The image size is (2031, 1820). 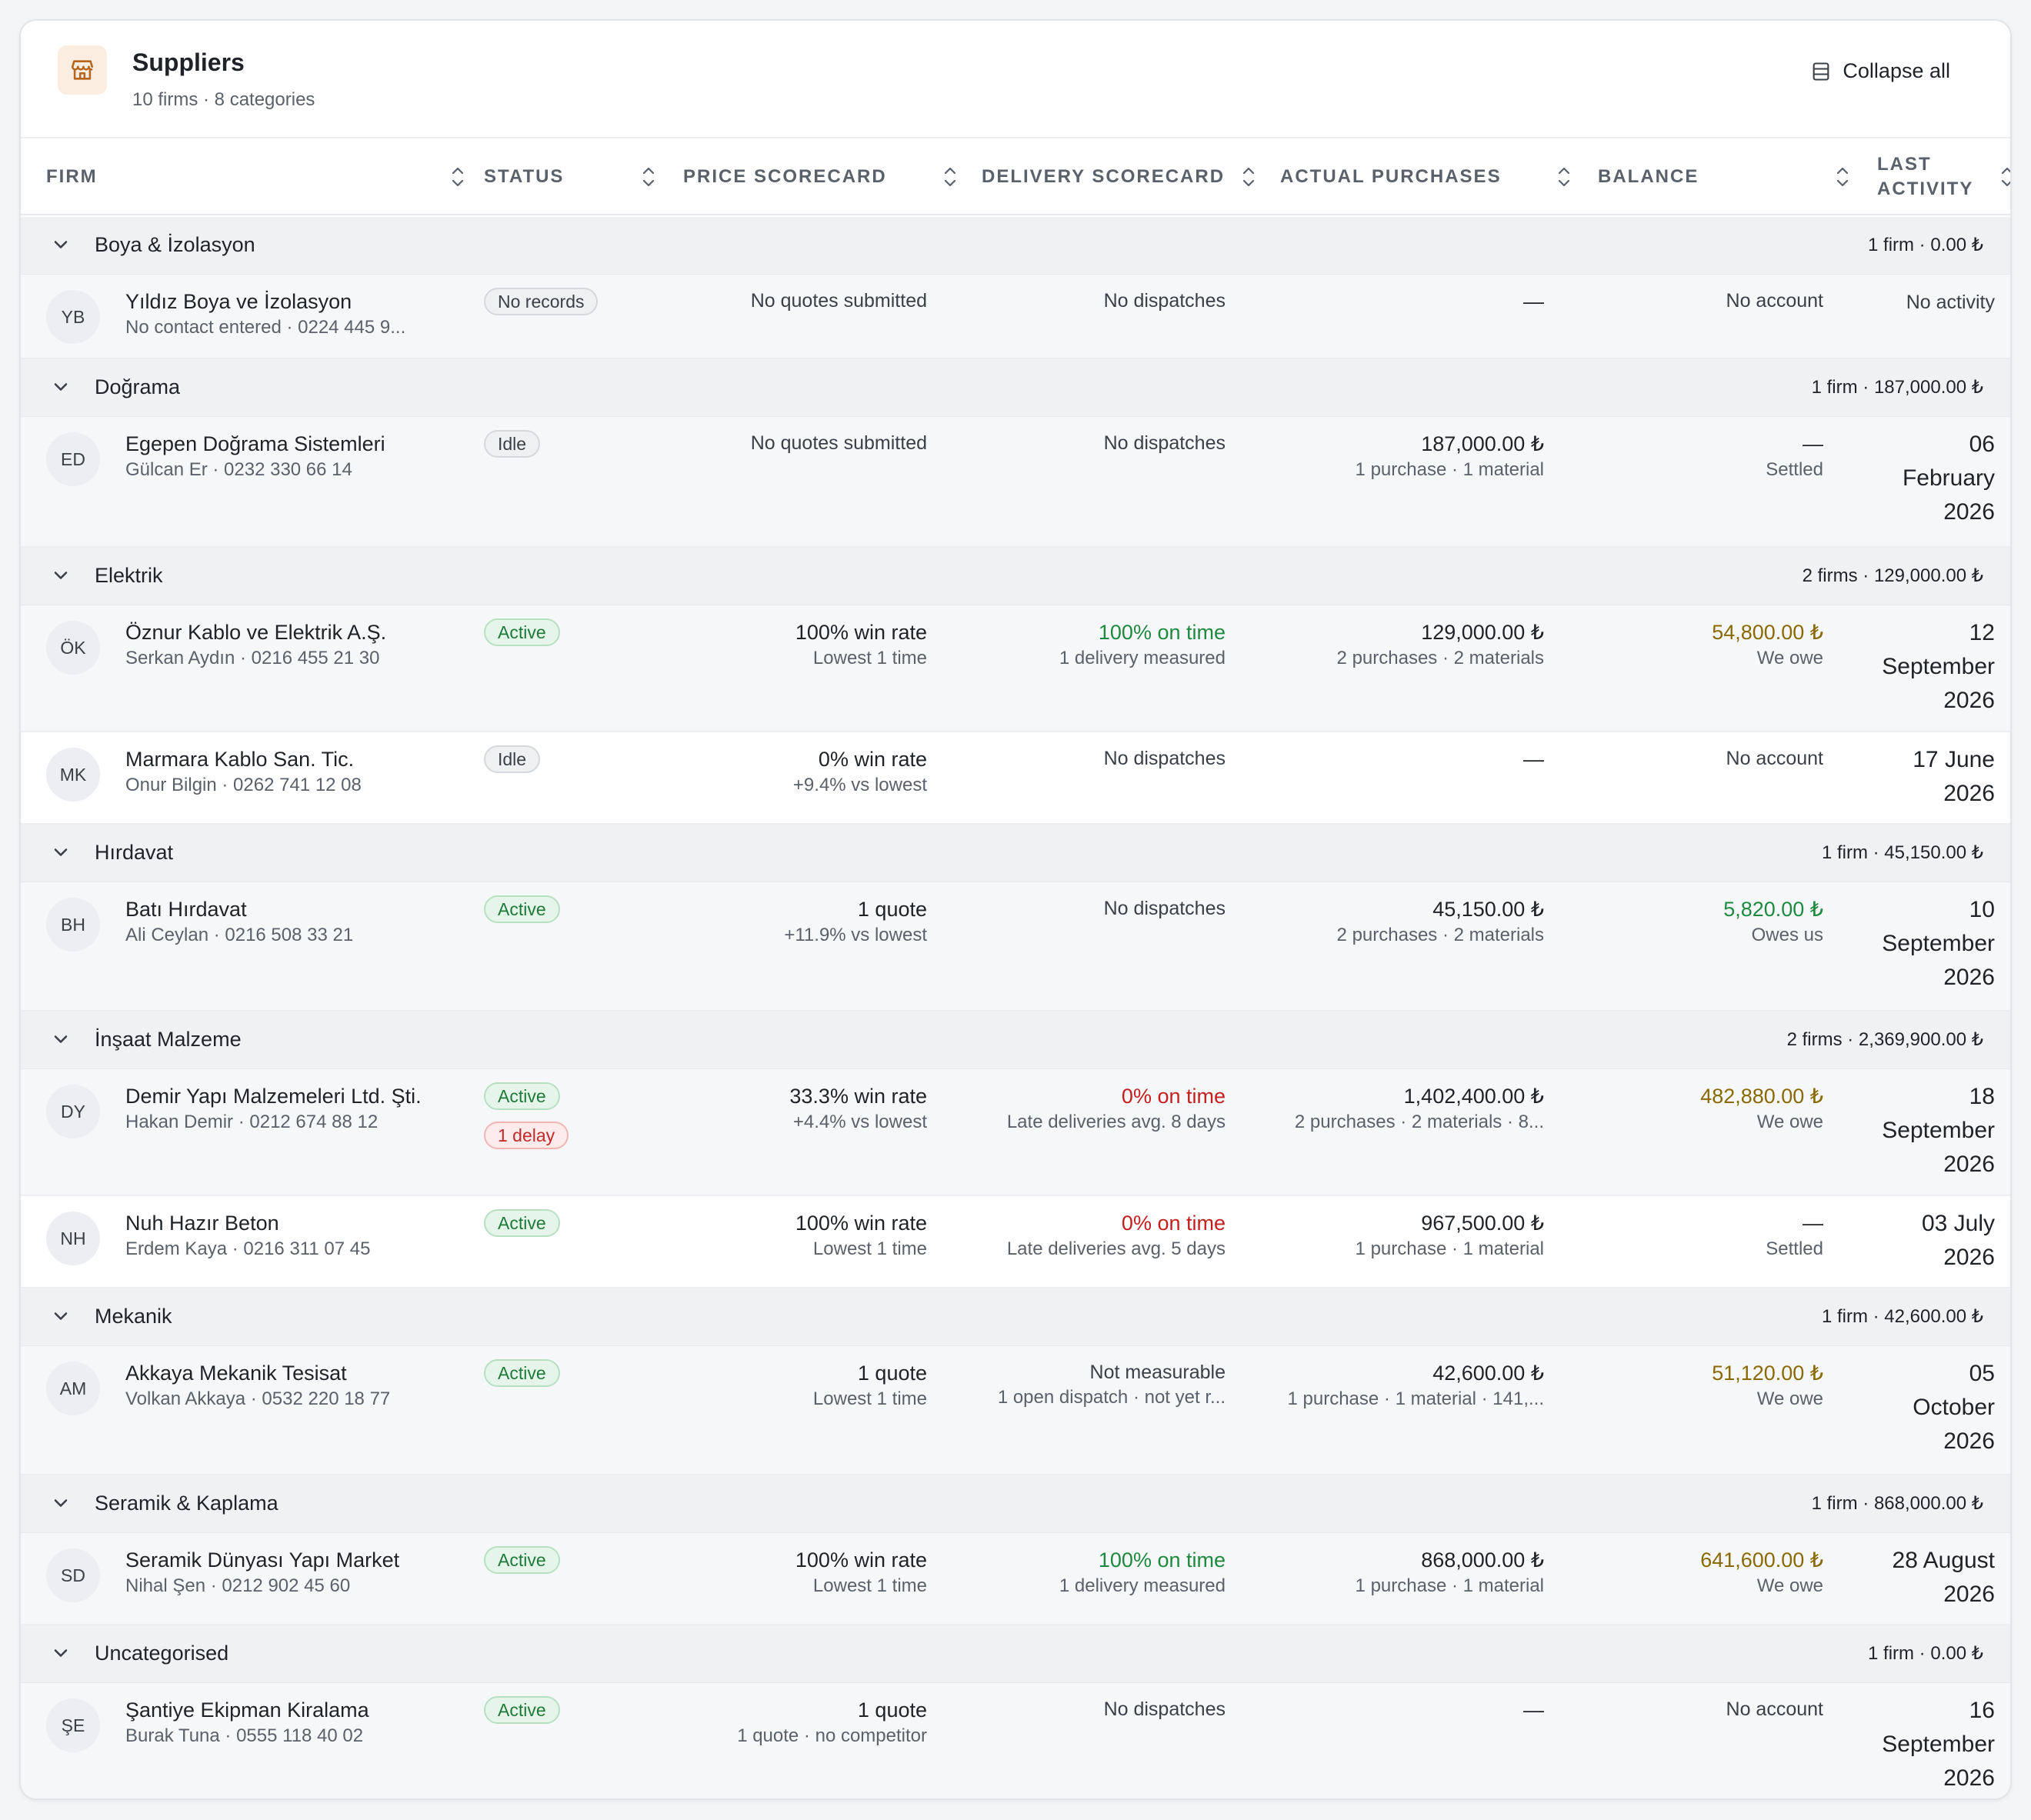 I want to click on category-group-header: Uncategorised 1 firm · 0.00 ₺, so click(x=1015, y=1654).